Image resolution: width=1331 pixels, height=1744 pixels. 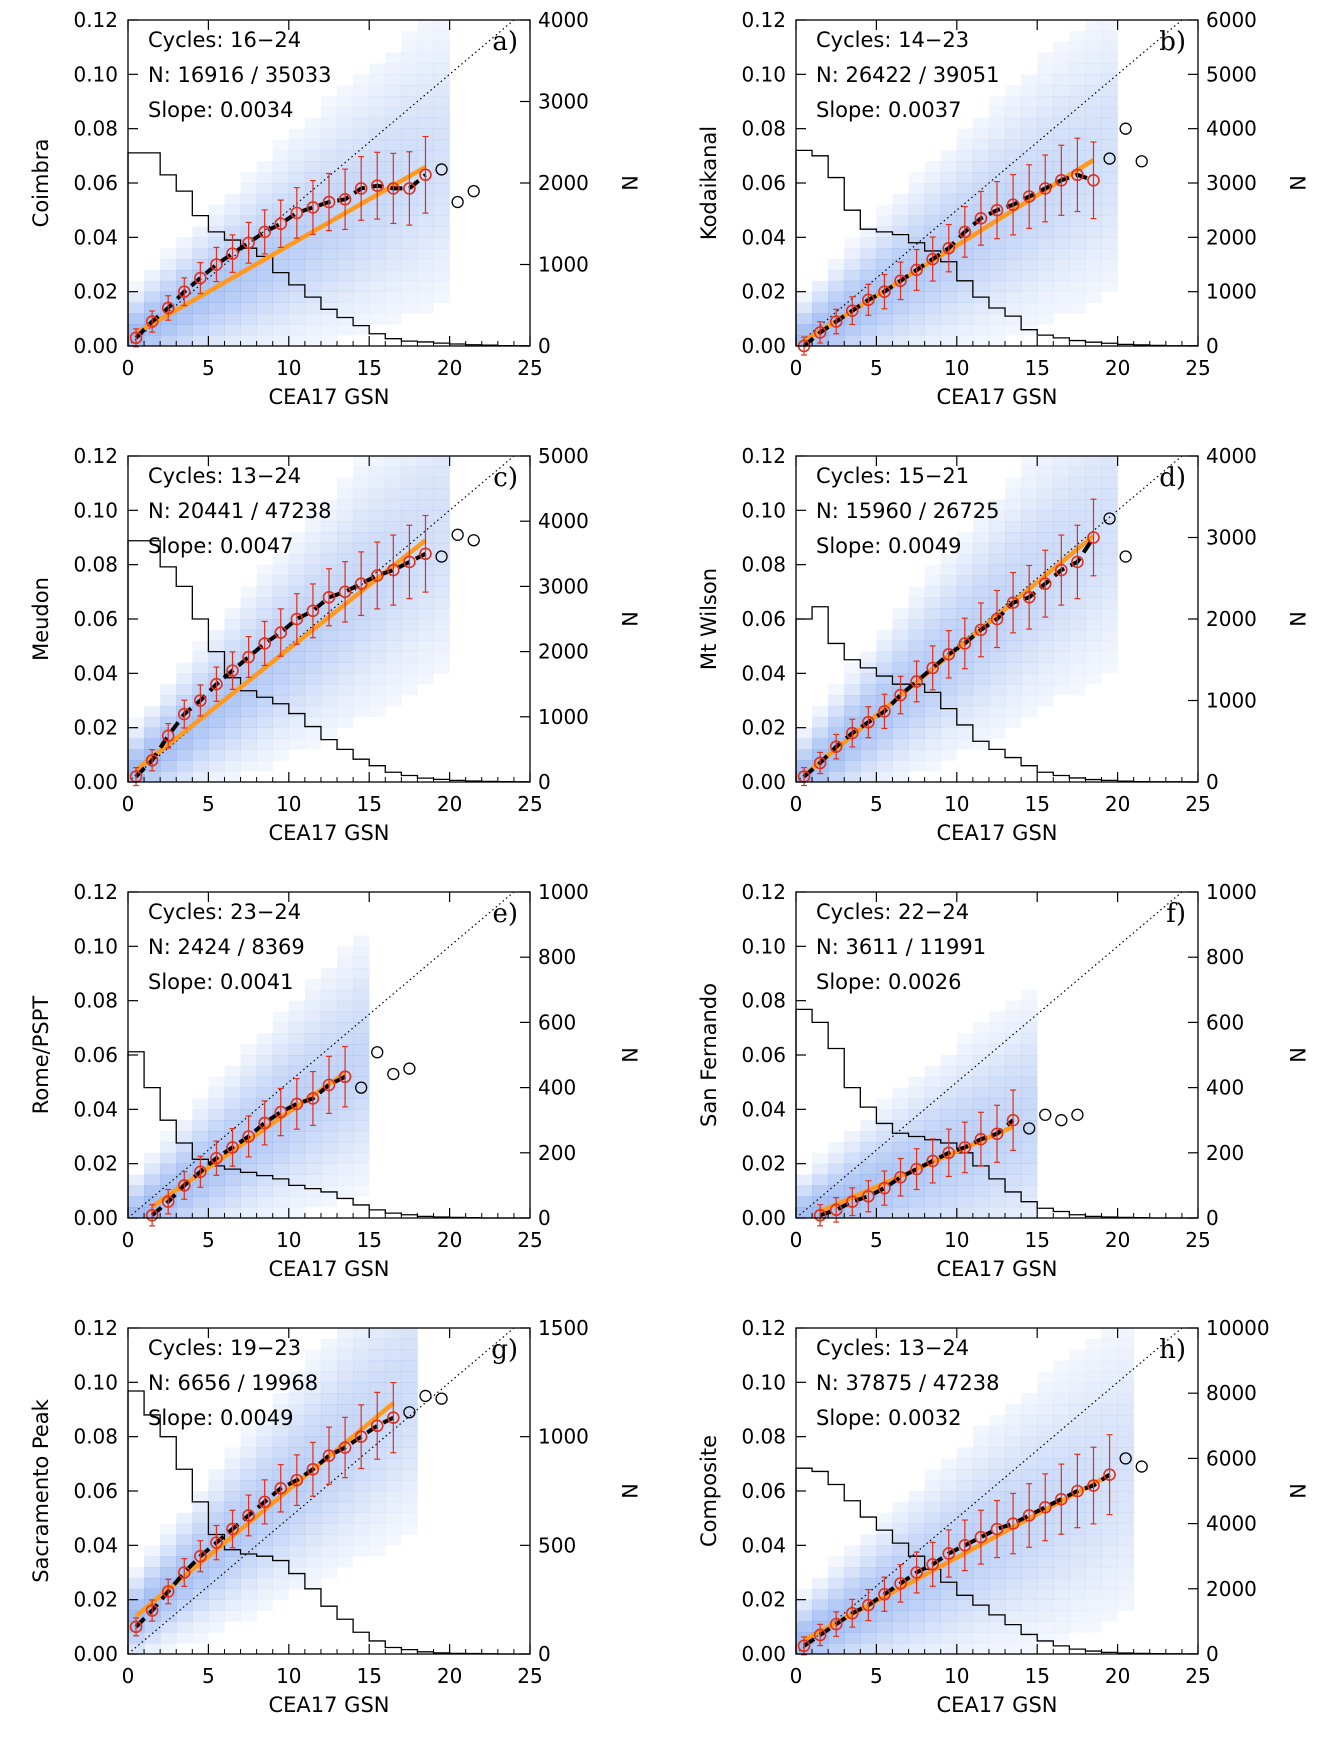 I want to click on x-tick-label: 15, so click(x=1036, y=804).